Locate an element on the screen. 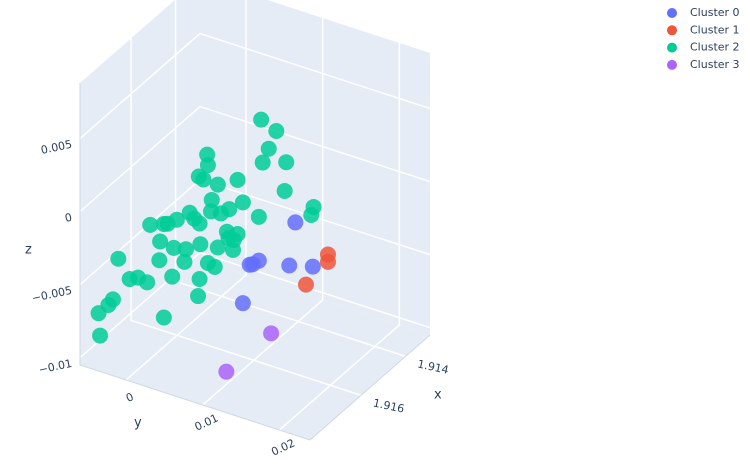  z-tick-label: 0 is located at coordinates (69, 218).